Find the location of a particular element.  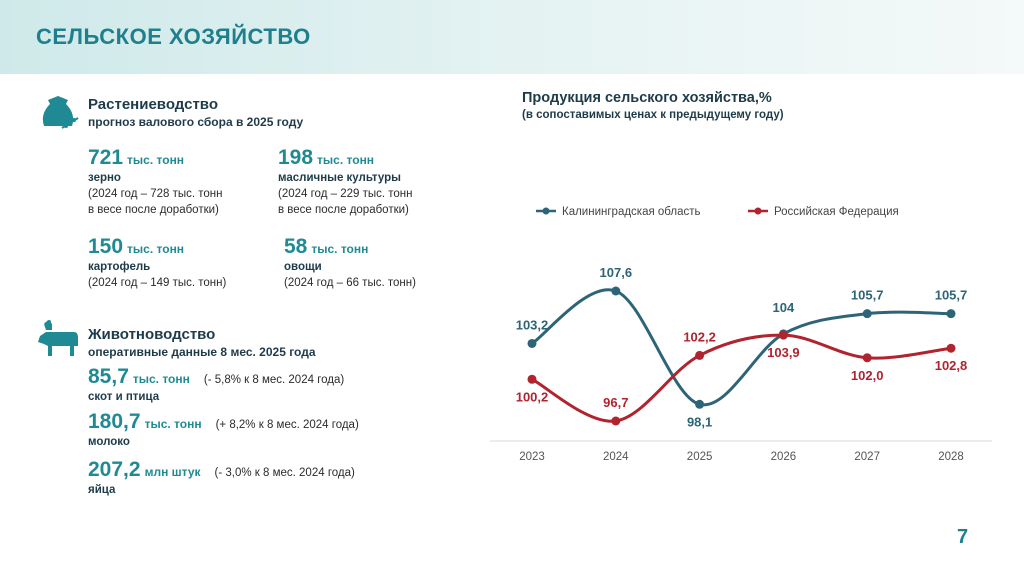

livestock-subtitle: оперативные данные 8 мес. 2025 года is located at coordinates (202, 352).